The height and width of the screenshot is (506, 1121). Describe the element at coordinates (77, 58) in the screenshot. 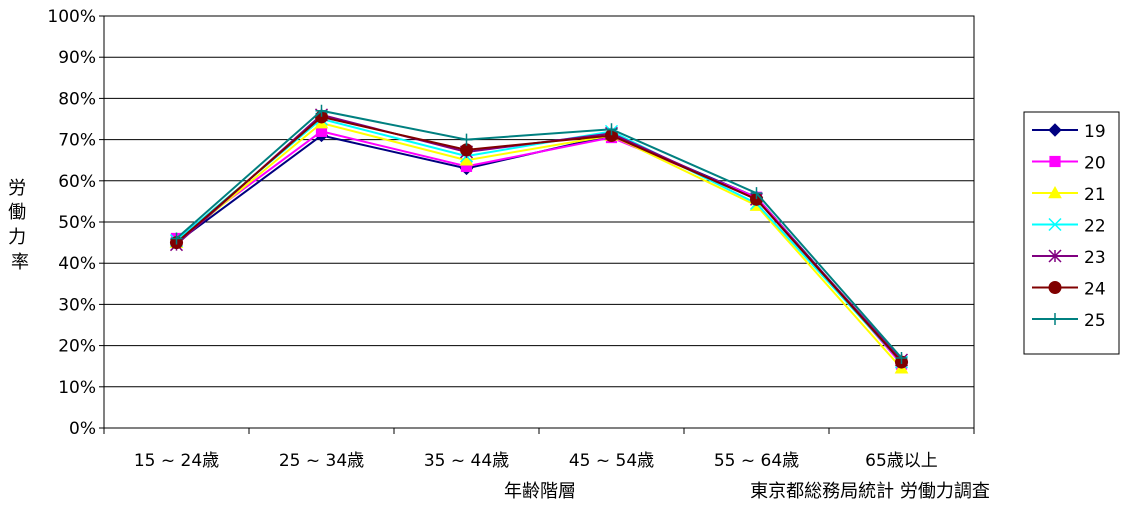

I see `y-tick-label: 90%` at that location.